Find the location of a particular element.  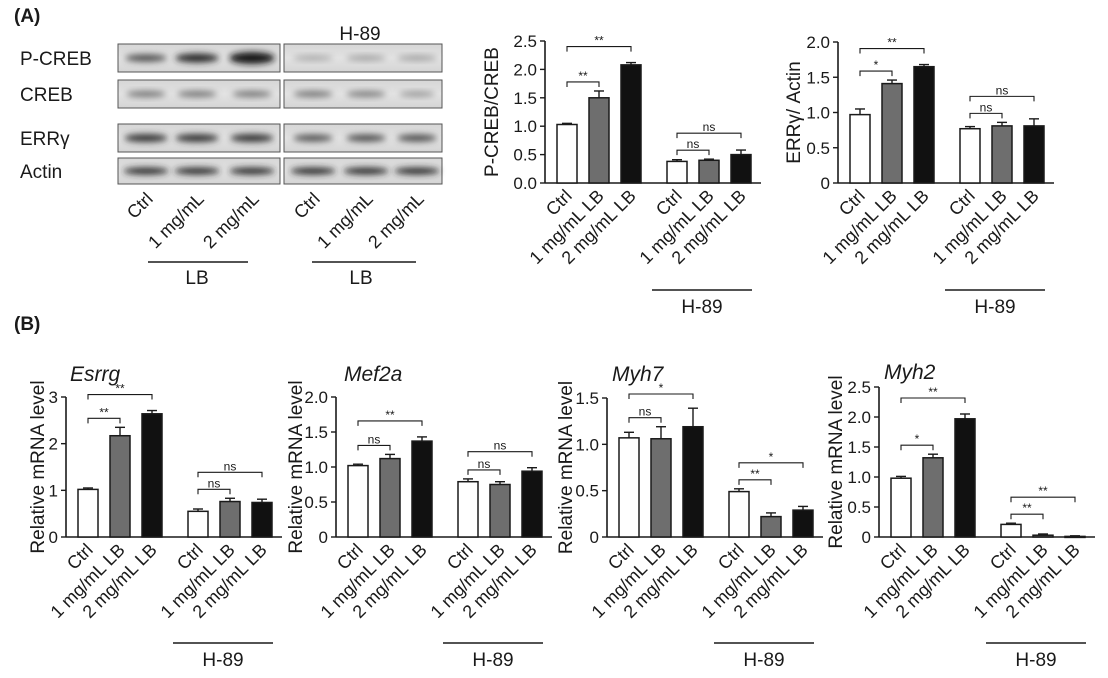

blot-lane-label: Ctrl is located at coordinates (140, 206).